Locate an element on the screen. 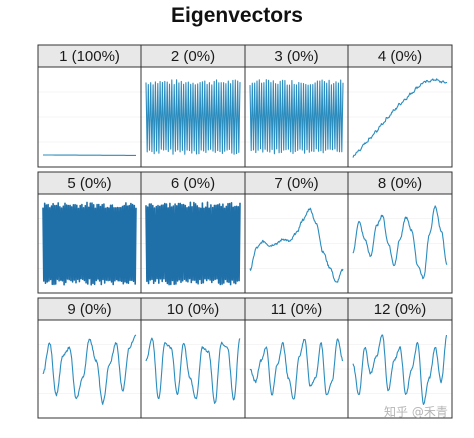 The height and width of the screenshot is (438, 474). facet-panel: 4 (0%) is located at coordinates (400, 106).